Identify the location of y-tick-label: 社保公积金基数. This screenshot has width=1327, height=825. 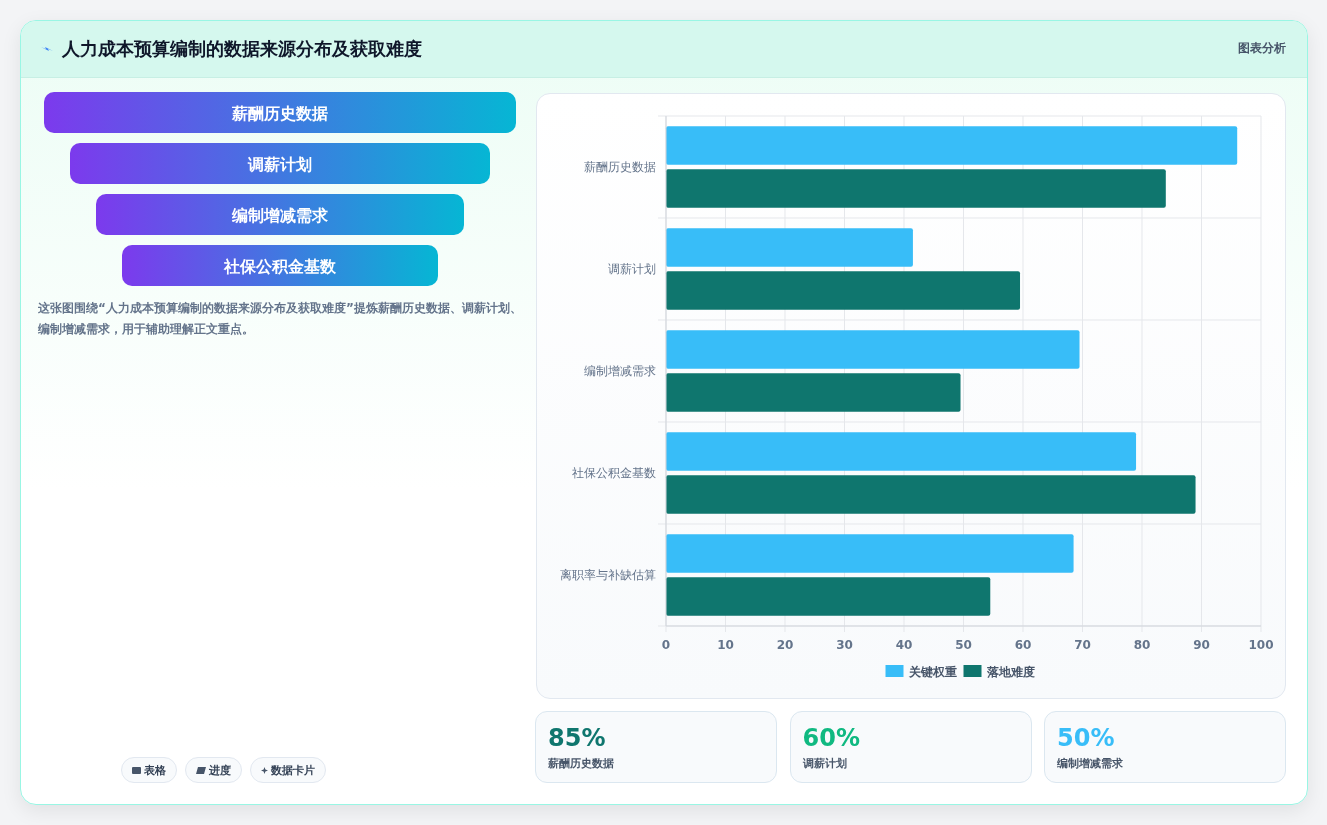
(614, 473).